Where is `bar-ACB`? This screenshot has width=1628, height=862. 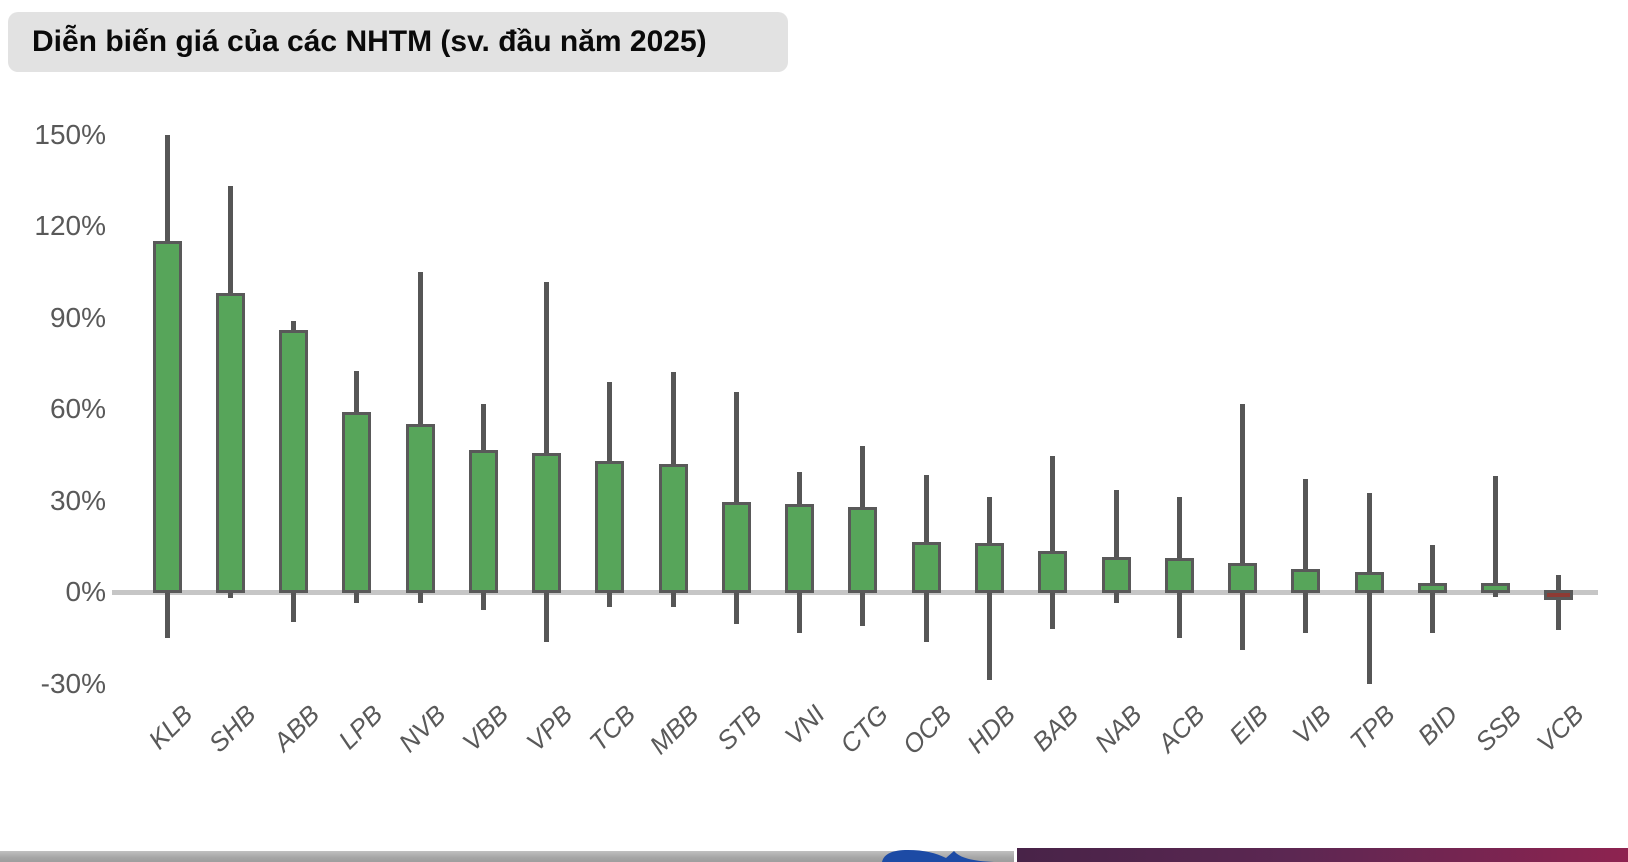
bar-ACB is located at coordinates (1179, 575).